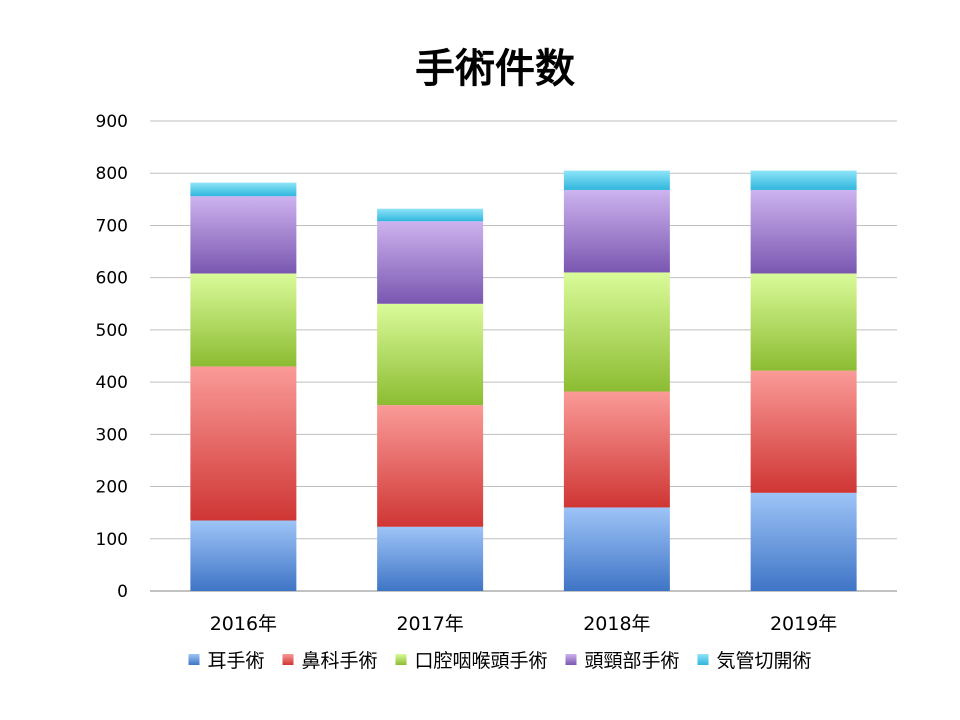 The width and height of the screenshot is (960, 720). Describe the element at coordinates (632, 661) in the screenshot. I see `legend-label: 頭頸部手術` at that location.